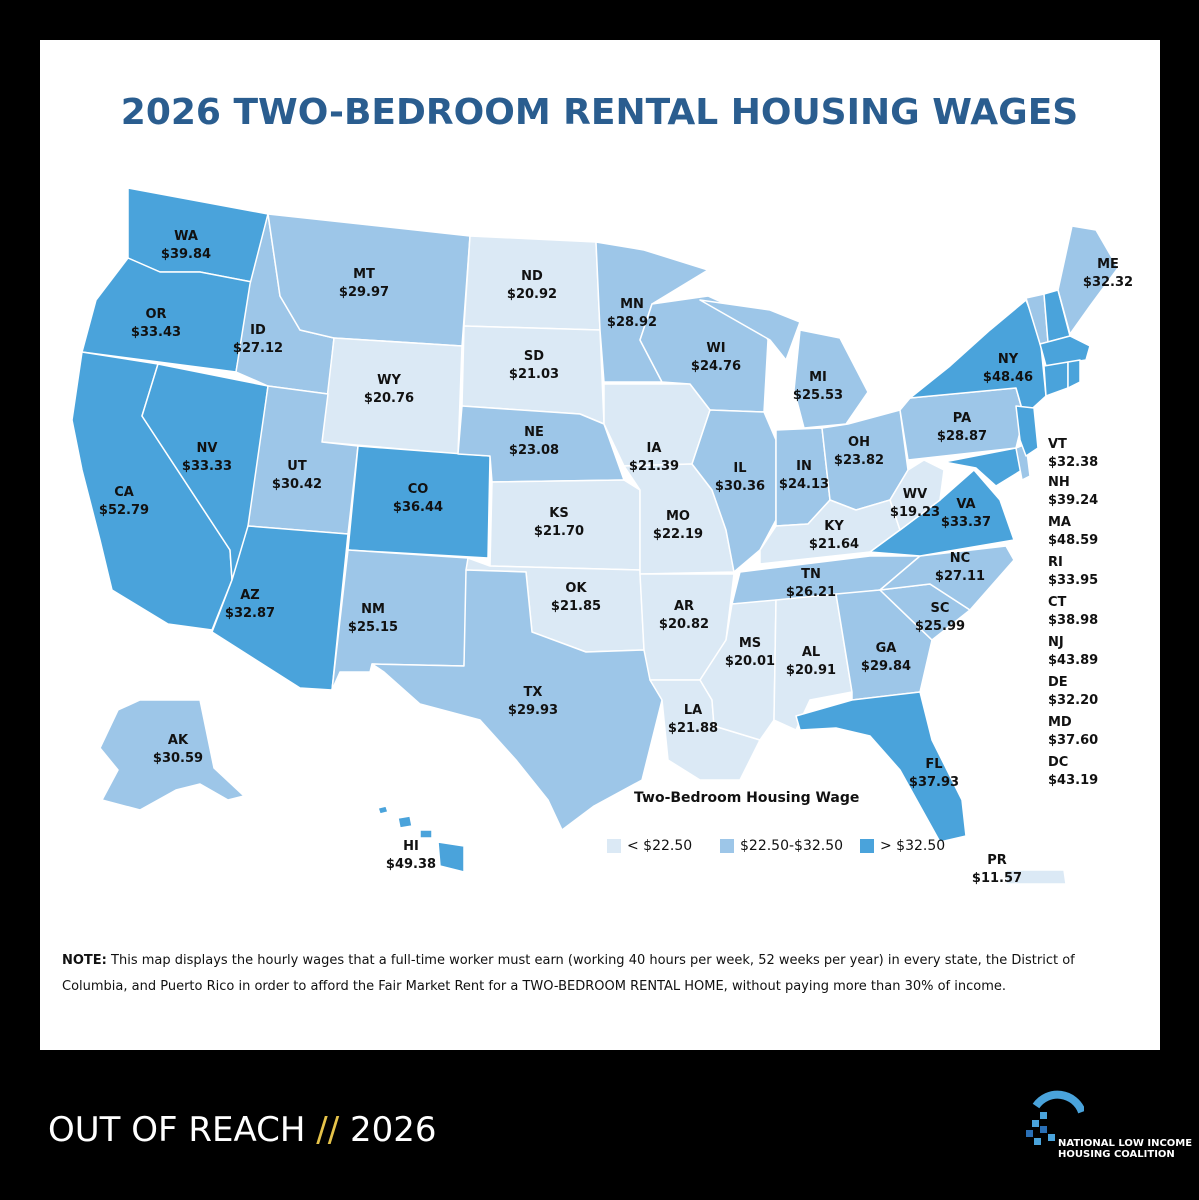  Describe the element at coordinates (599, 112) in the screenshot. I see `map-title: 2026 TWO-BEDROOM RENTAL HOUSING WAGES` at that location.